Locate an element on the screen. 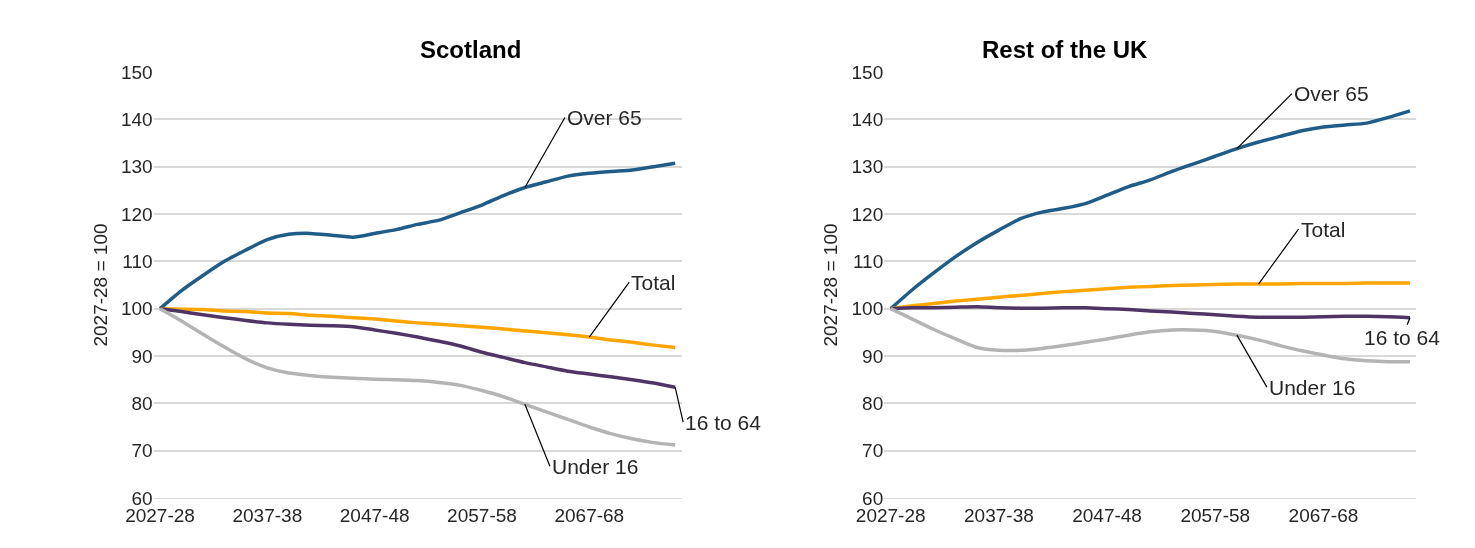 This screenshot has height=548, width=1475. chart-title: Rest of the UK is located at coordinates (1065, 49).